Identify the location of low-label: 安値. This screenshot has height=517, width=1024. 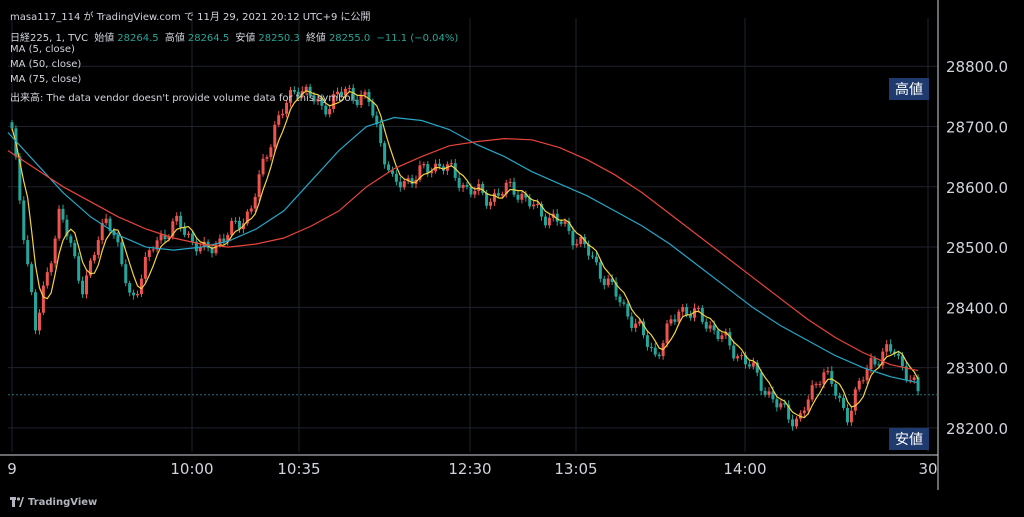
(245, 38).